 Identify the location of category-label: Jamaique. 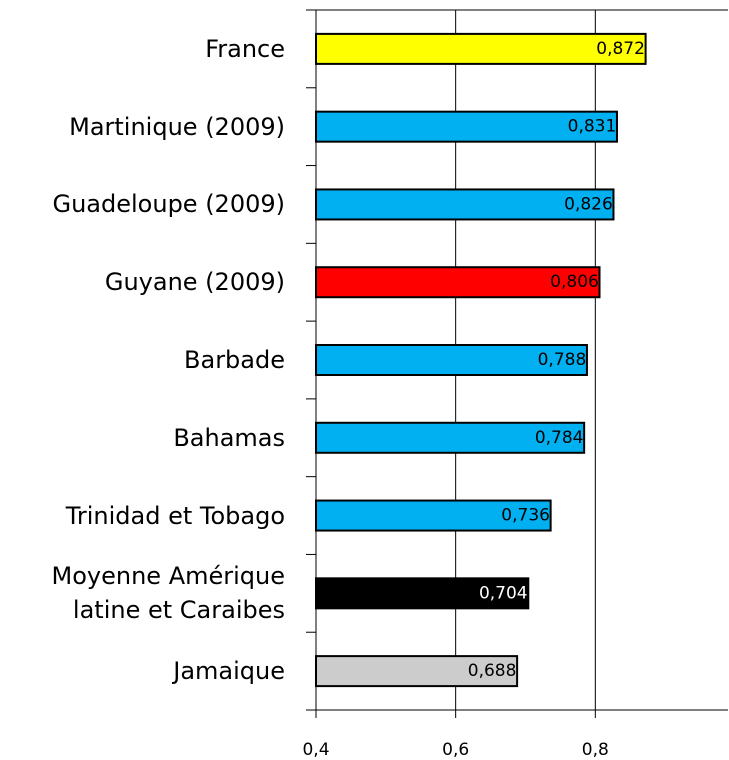
(229, 671).